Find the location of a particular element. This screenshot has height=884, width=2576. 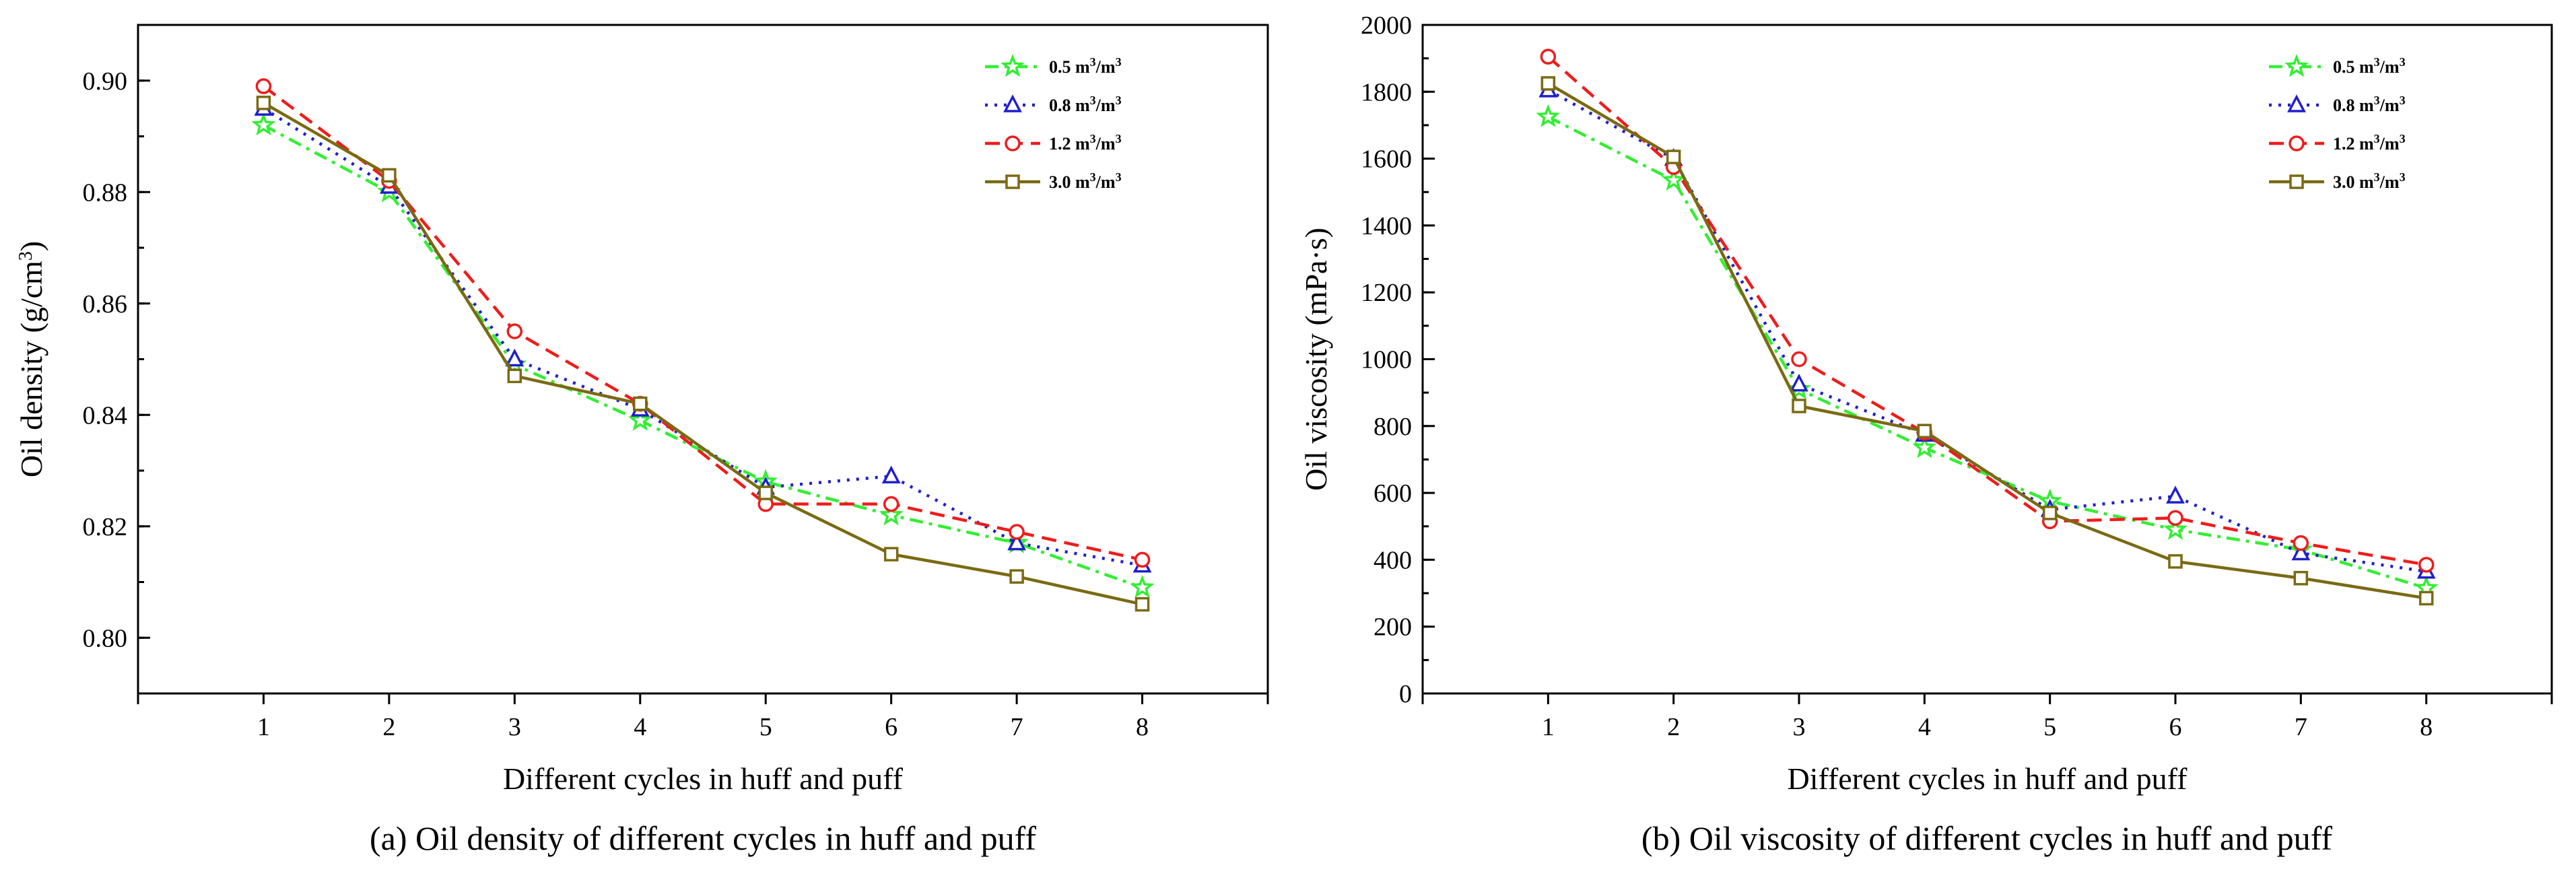

y-tick-label: 1600 is located at coordinates (1386, 159).